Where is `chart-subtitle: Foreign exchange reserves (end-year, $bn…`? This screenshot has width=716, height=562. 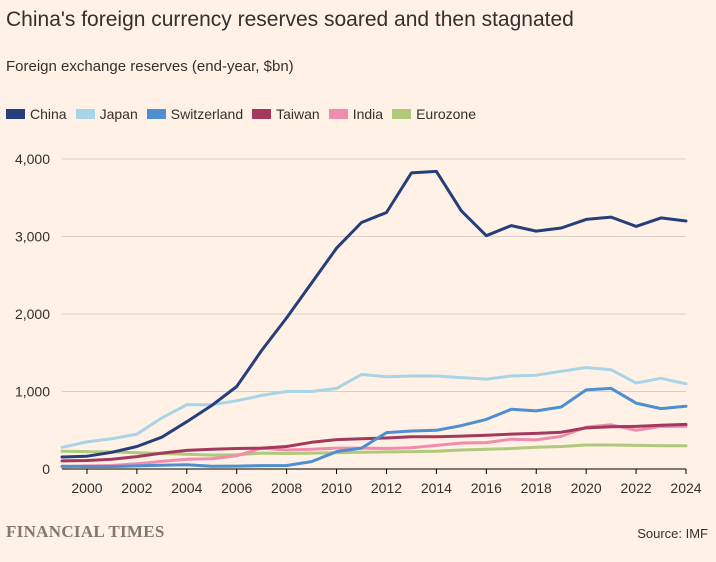
chart-subtitle: Foreign exchange reserves (end-year, $bn… is located at coordinates (150, 66).